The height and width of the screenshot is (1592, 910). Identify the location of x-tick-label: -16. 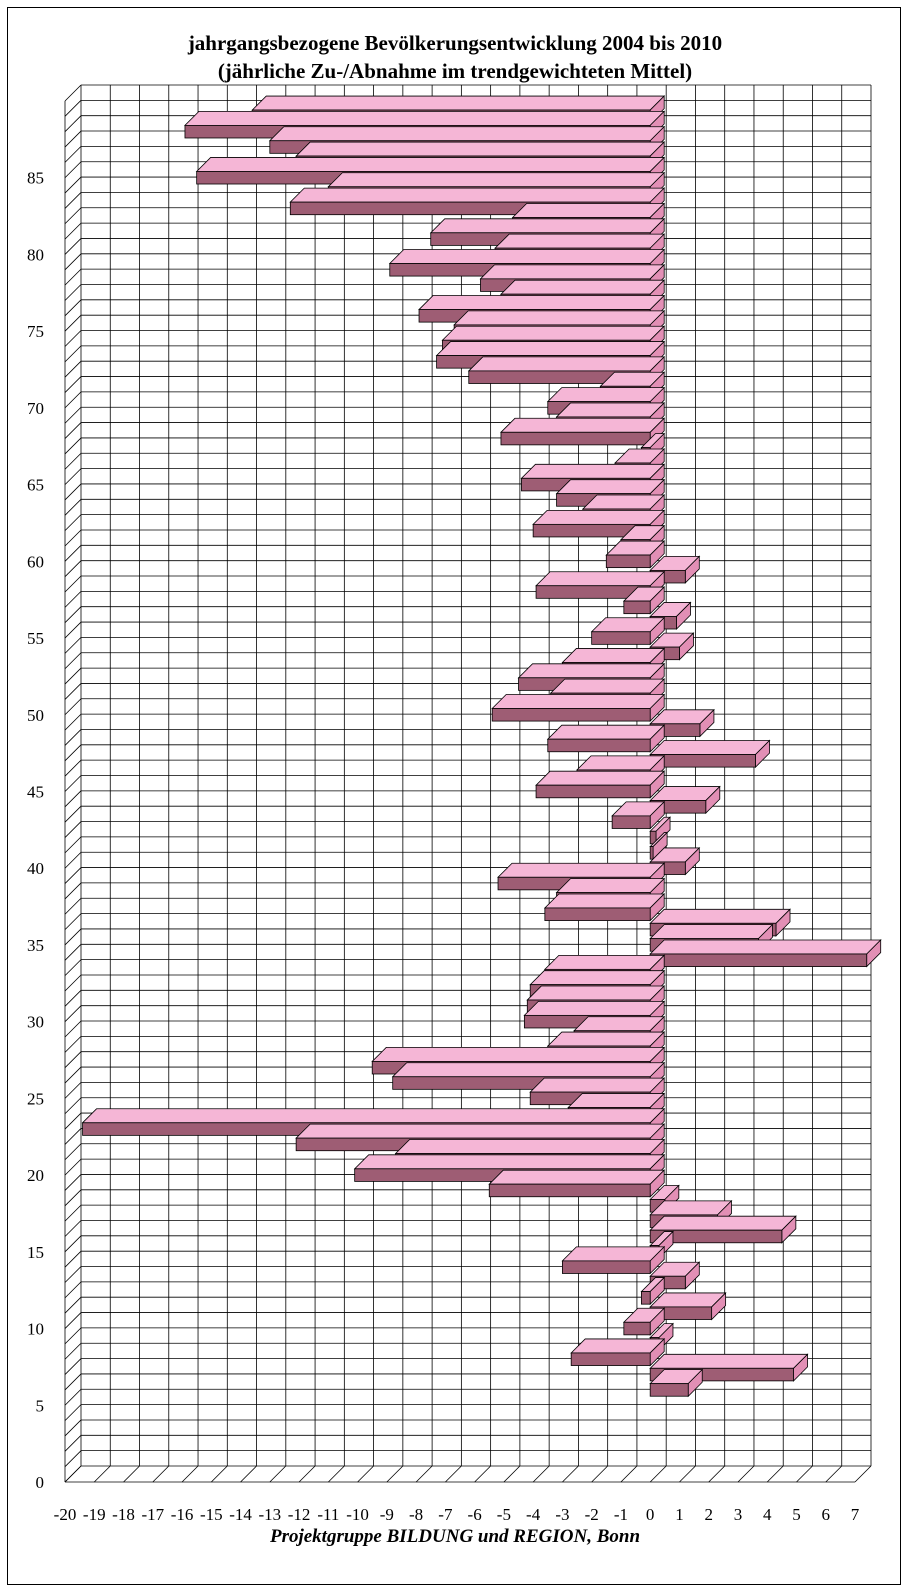
(182, 1514).